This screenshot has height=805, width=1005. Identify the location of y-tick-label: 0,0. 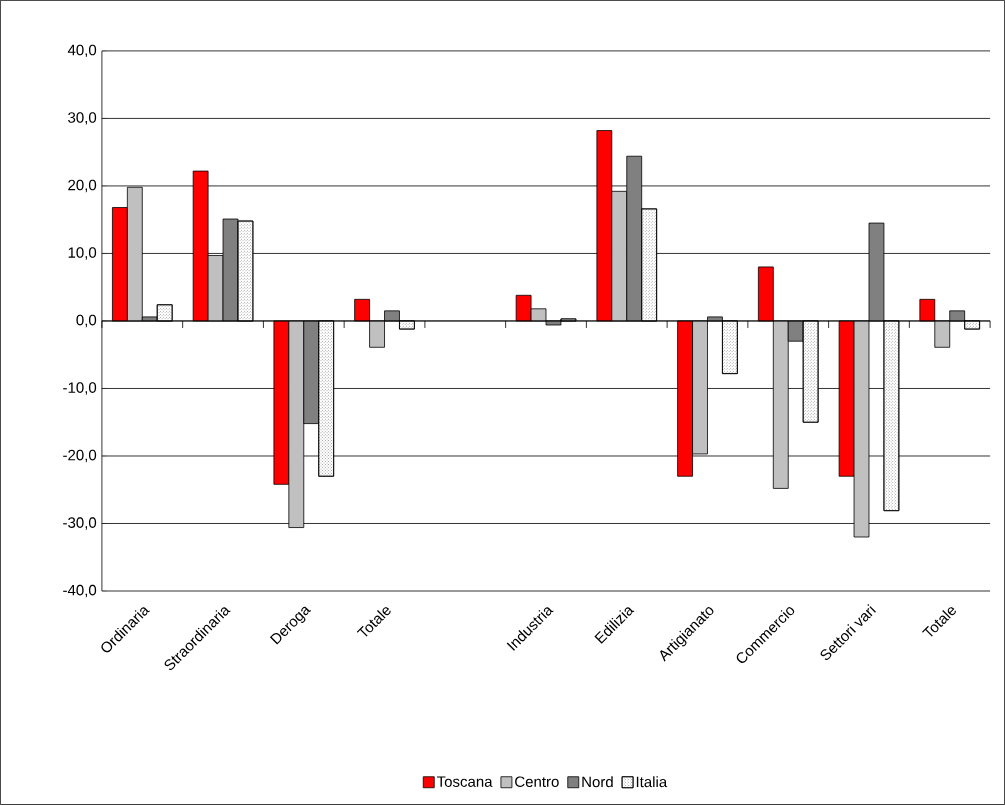
(86, 321).